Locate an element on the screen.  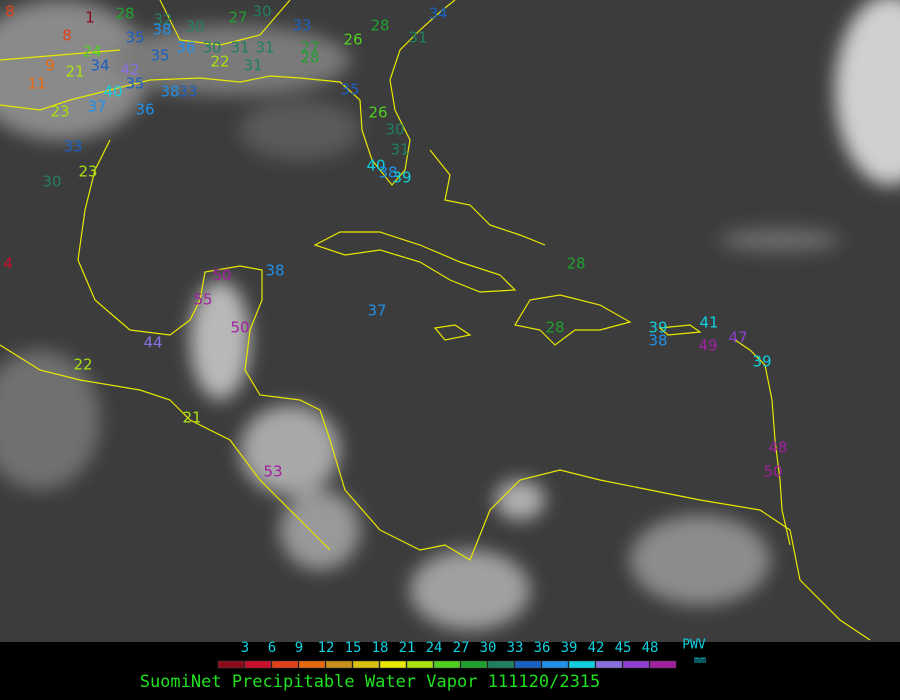
station-pwv: 24 is located at coordinates (91, 52).